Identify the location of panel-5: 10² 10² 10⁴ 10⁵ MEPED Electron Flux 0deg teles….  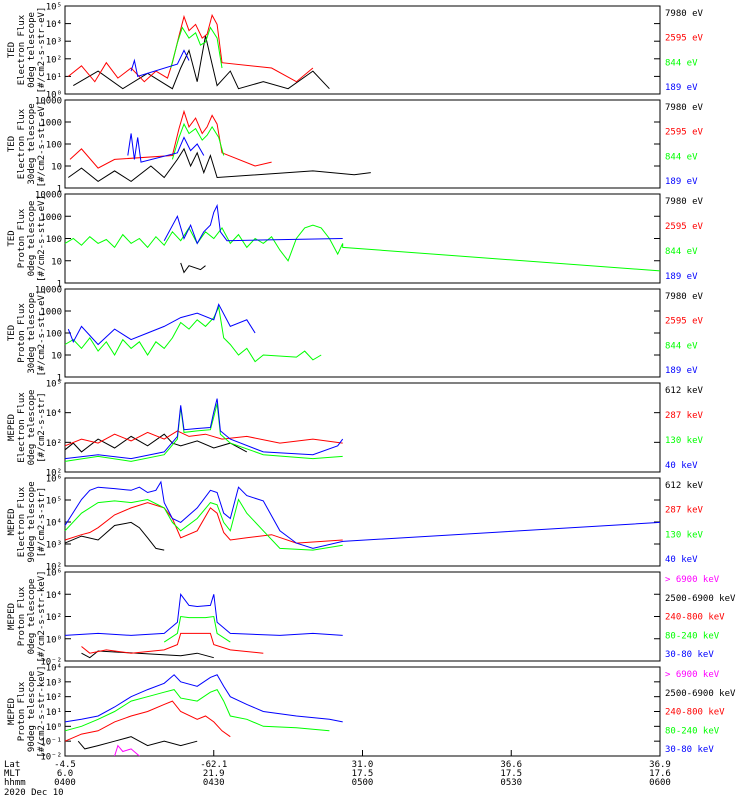
(355, 429).